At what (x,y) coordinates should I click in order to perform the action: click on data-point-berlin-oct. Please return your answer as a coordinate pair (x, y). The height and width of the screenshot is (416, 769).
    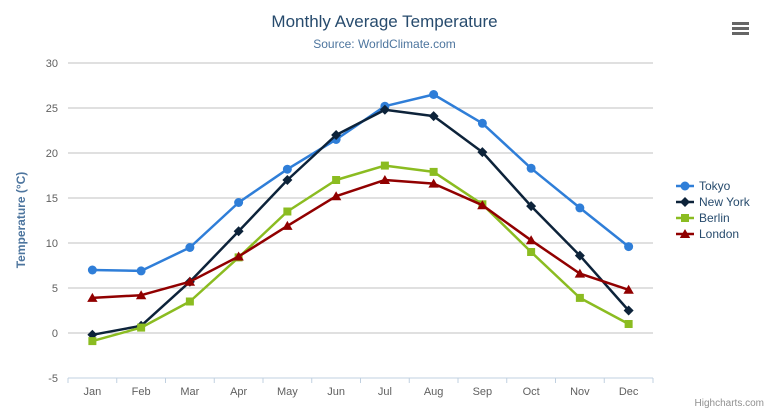
    Looking at the image, I should click on (531, 252).